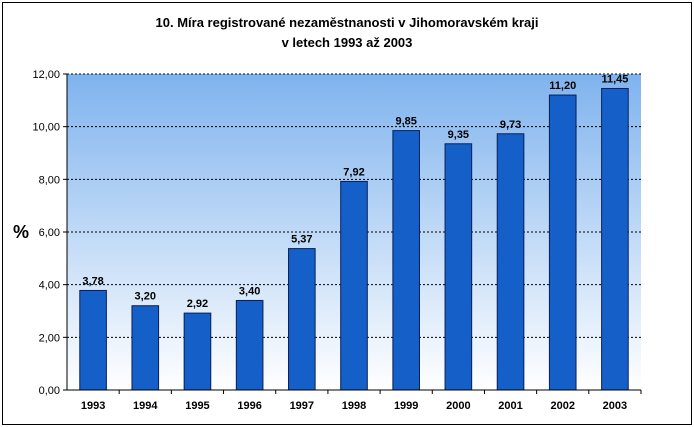 The width and height of the screenshot is (694, 427). I want to click on bar-1993, so click(93, 340).